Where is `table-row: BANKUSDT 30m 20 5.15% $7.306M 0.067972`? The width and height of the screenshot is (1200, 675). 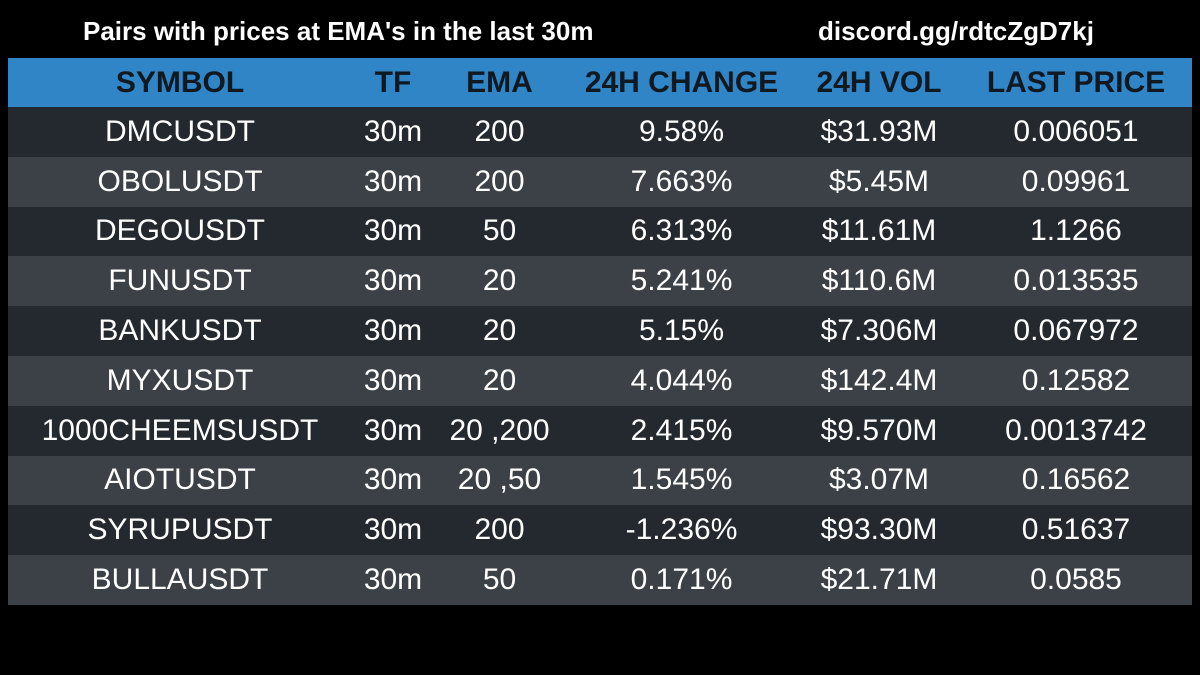
table-row: BANKUSDT 30m 20 5.15% $7.306M 0.067972 is located at coordinates (600, 331).